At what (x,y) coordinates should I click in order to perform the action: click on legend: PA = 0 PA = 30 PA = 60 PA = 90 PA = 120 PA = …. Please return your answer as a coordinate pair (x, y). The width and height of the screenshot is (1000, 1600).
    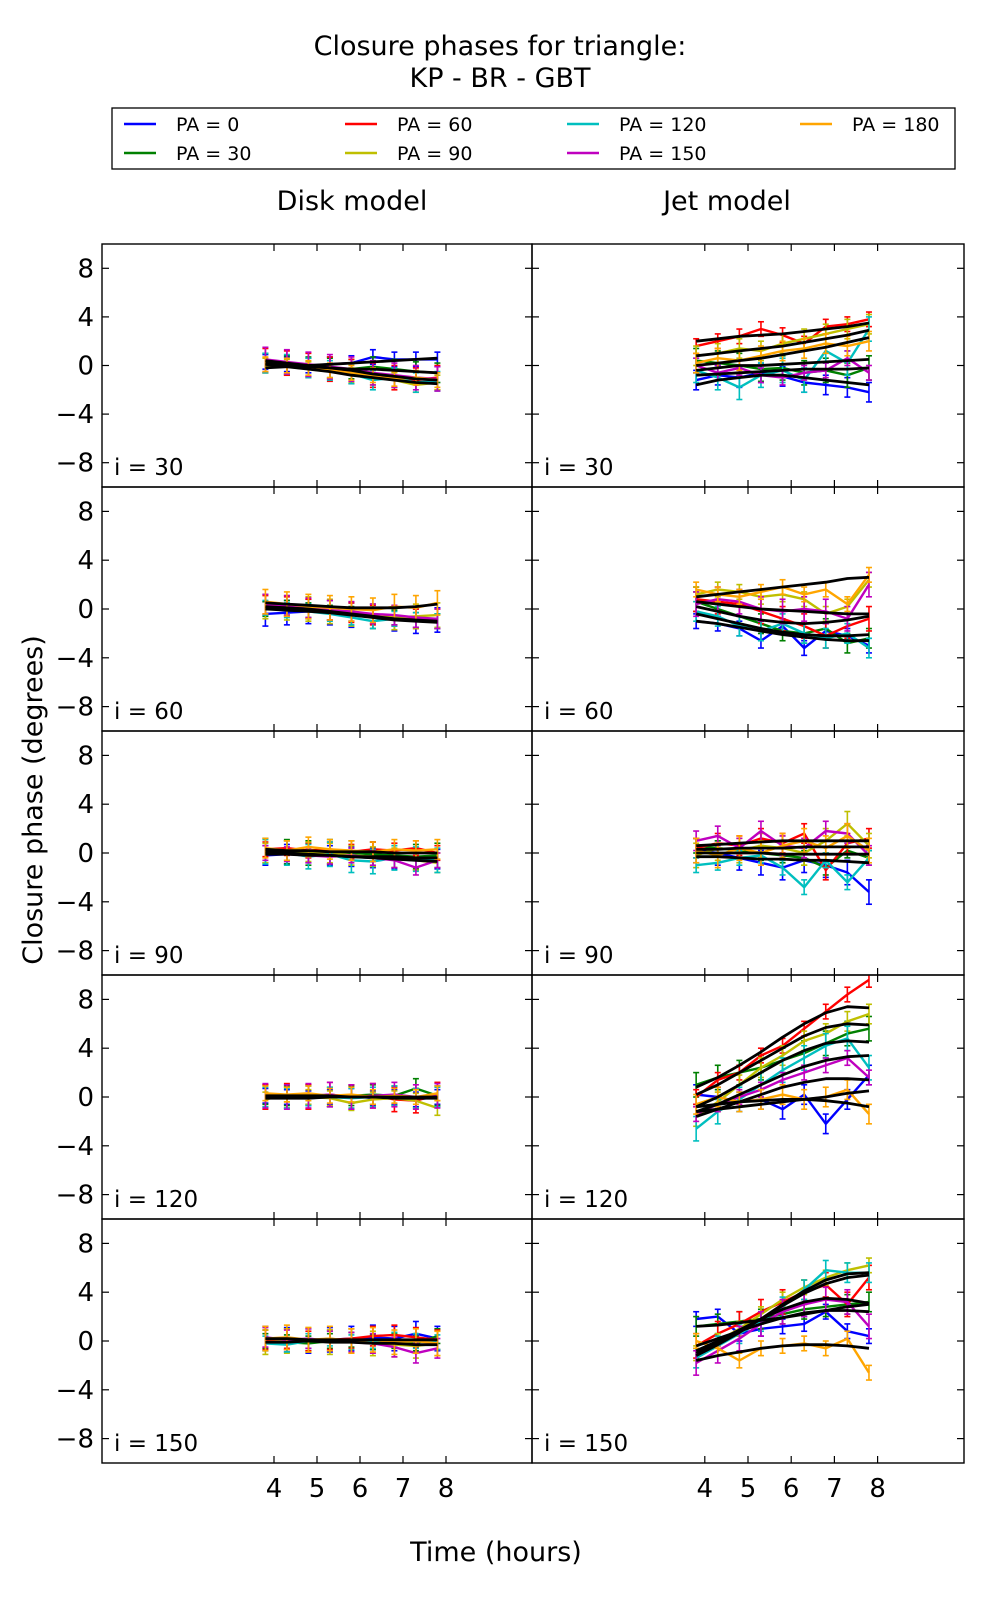
    Looking at the image, I should click on (533, 138).